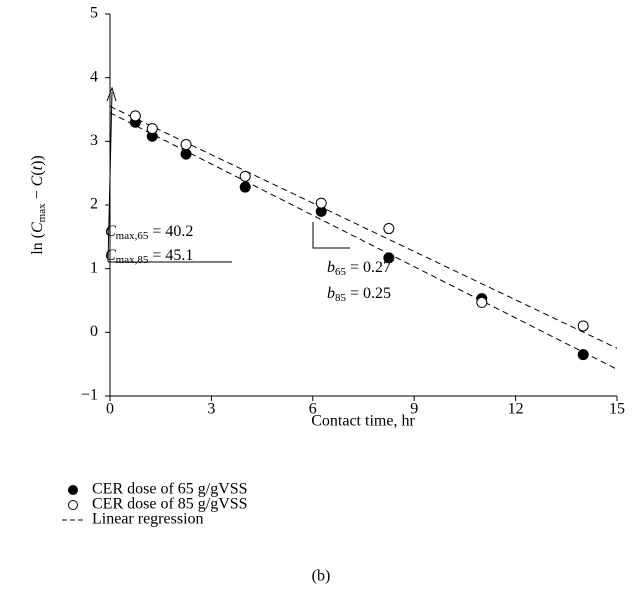 This screenshot has height=590, width=643. Describe the element at coordinates (170, 504) in the screenshot. I see `legend-label: CER dose of 85 g/gVSS` at that location.